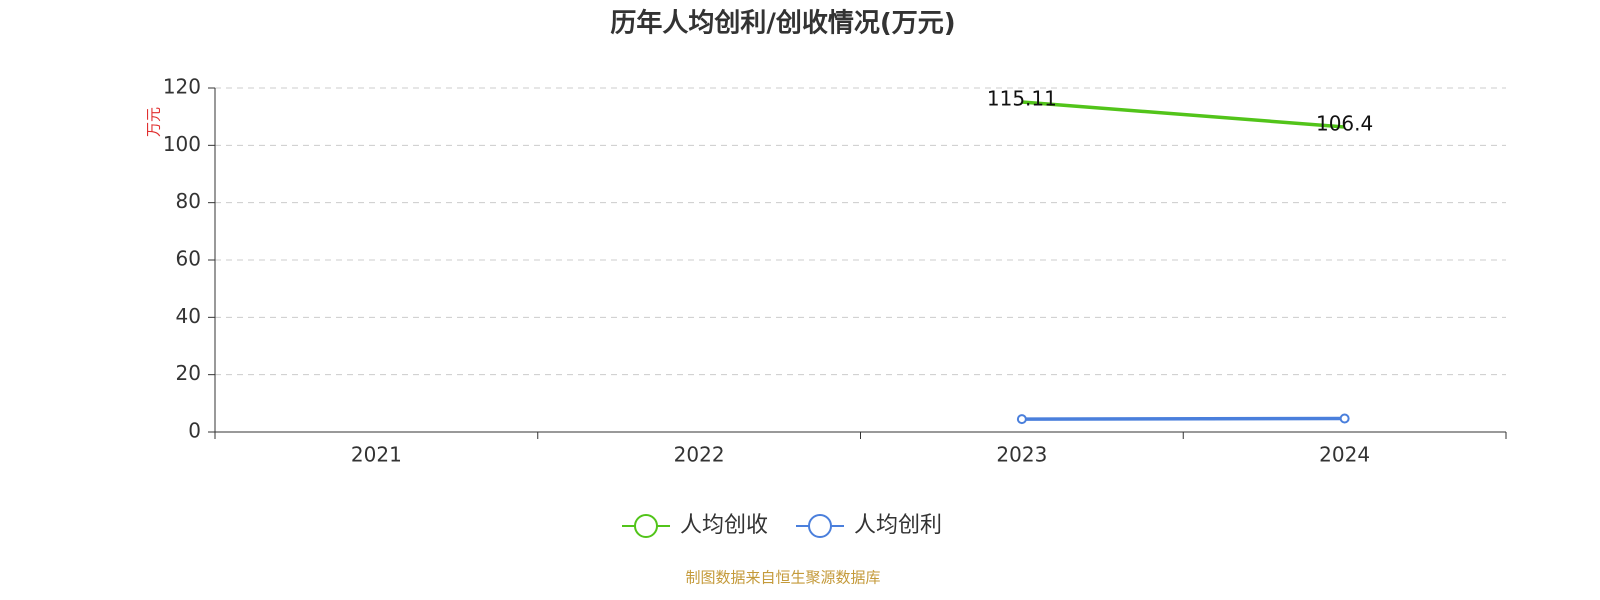  I want to click on y-tick-label: 40, so click(188, 316).